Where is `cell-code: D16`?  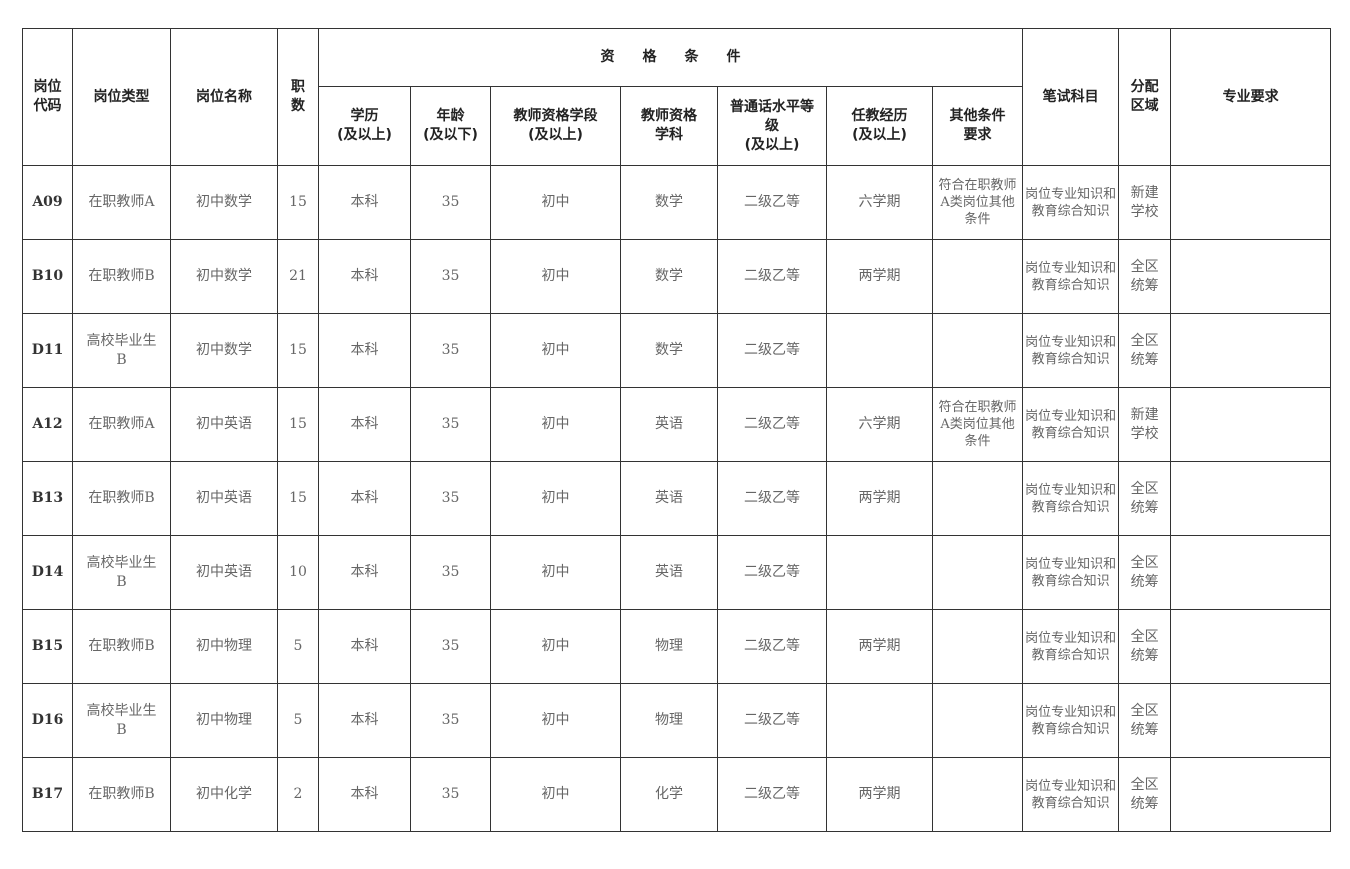
cell-code: D16 is located at coordinates (47, 720).